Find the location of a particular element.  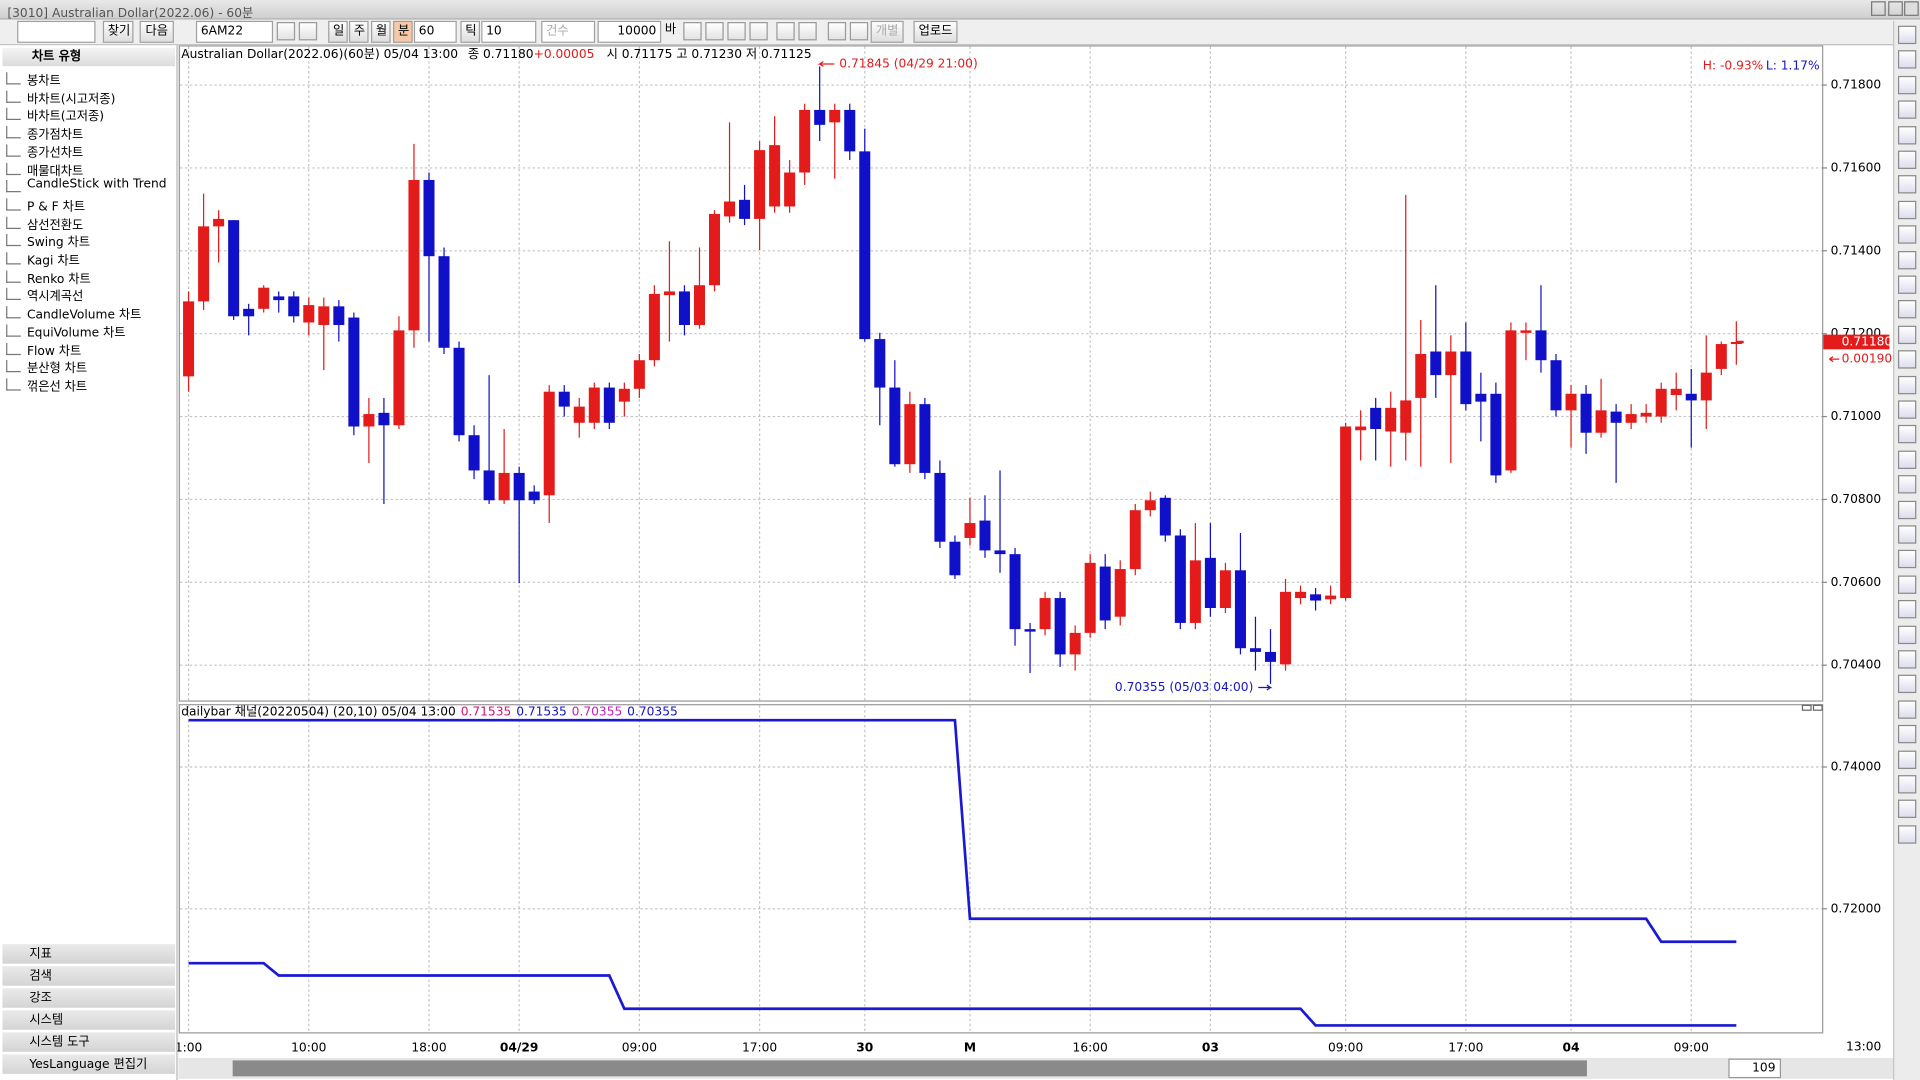

upload-button: 업로드 is located at coordinates (935, 31).